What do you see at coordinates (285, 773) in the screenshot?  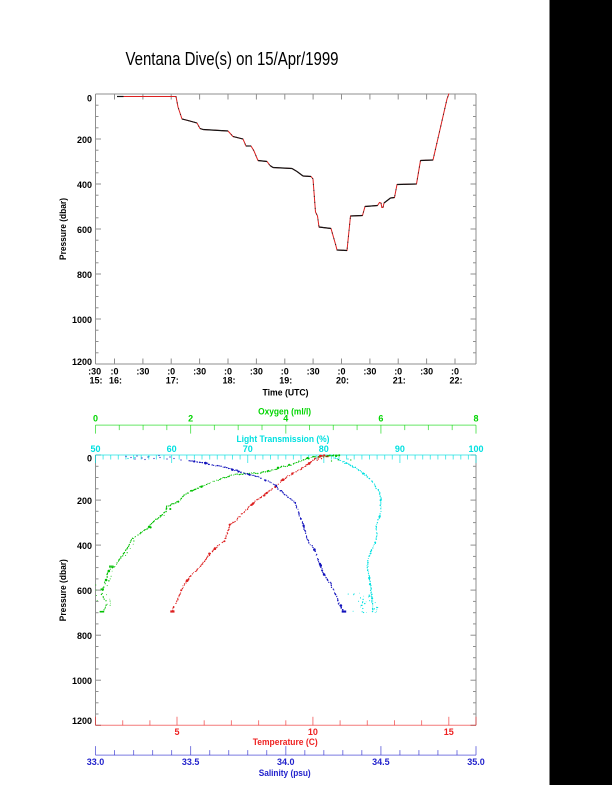 I see `svg-text: Salinity (psu)` at bounding box center [285, 773].